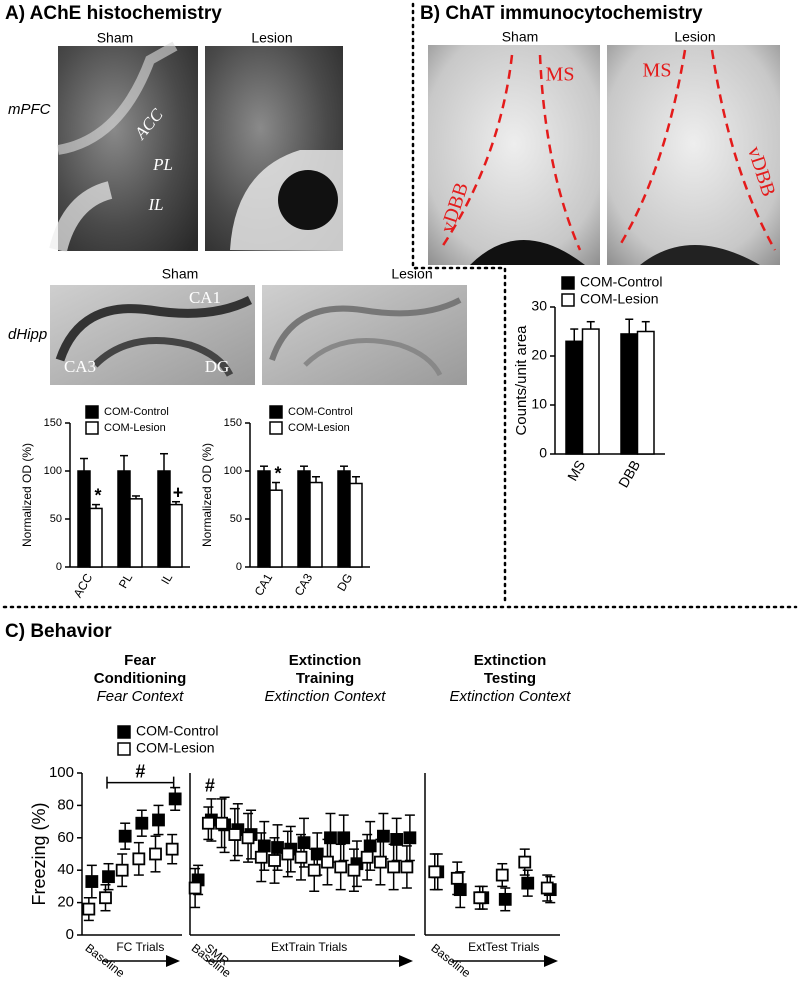 This screenshot has height=992, width=800. Describe the element at coordinates (344, 582) in the screenshot. I see `x-tick-label: DG` at that location.